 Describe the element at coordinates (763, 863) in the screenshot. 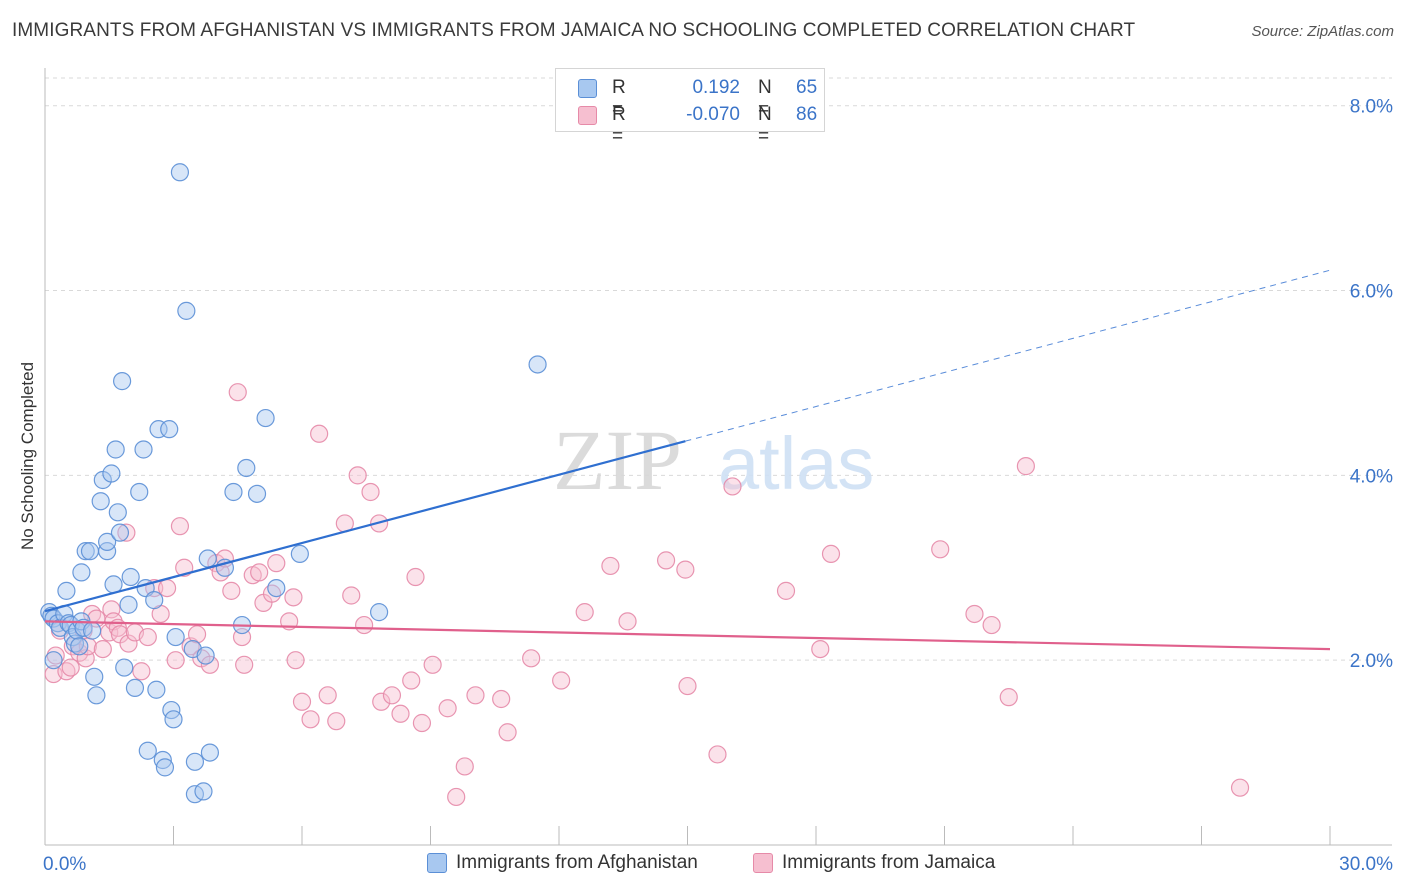

I see `legend-swatch-jamaica` at that location.